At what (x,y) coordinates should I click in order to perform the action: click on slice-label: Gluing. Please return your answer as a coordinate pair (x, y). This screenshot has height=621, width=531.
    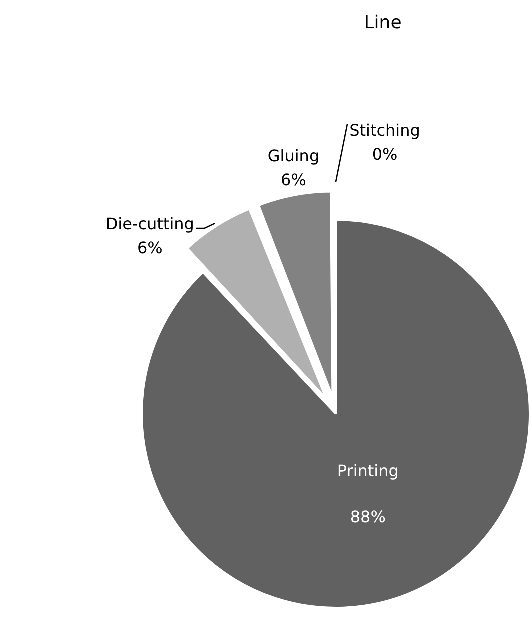
    Looking at the image, I should click on (294, 156).